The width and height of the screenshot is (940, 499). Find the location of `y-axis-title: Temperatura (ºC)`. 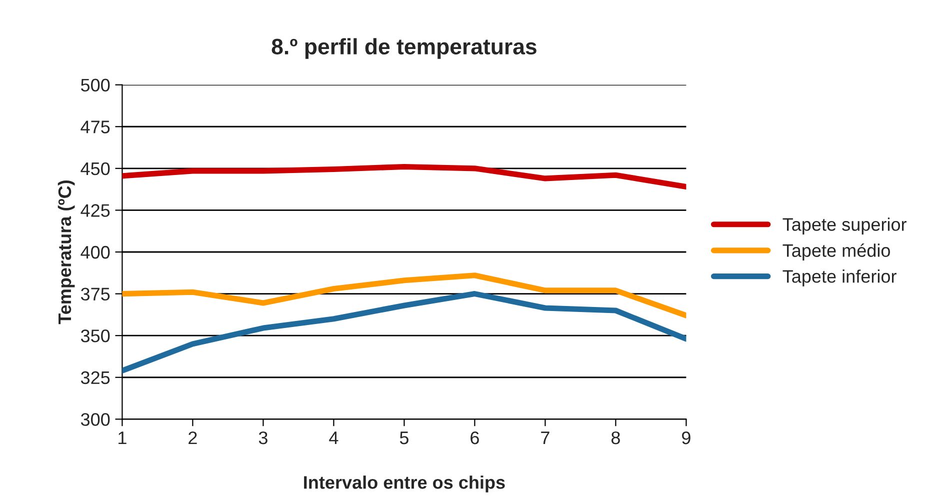

y-axis-title: Temperatura (ºC) is located at coordinates (66, 252).